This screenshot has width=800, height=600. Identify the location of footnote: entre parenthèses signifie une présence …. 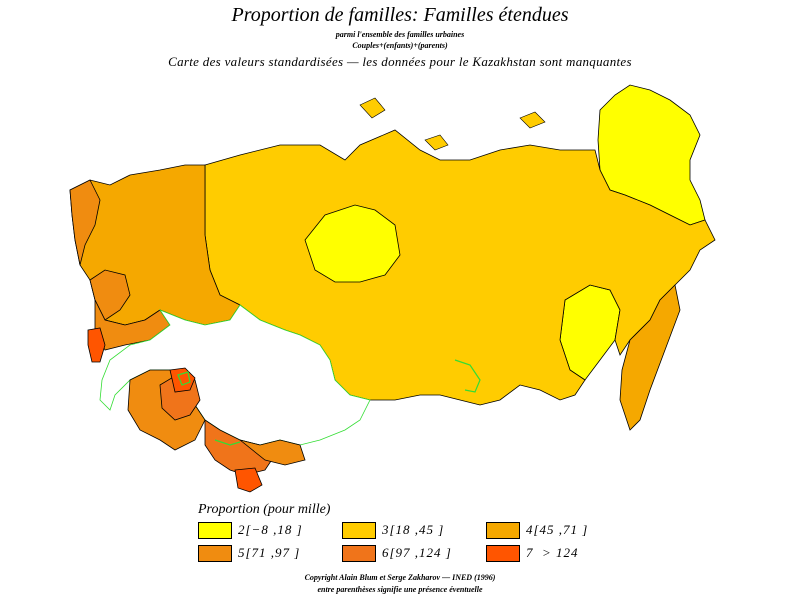
(400, 589).